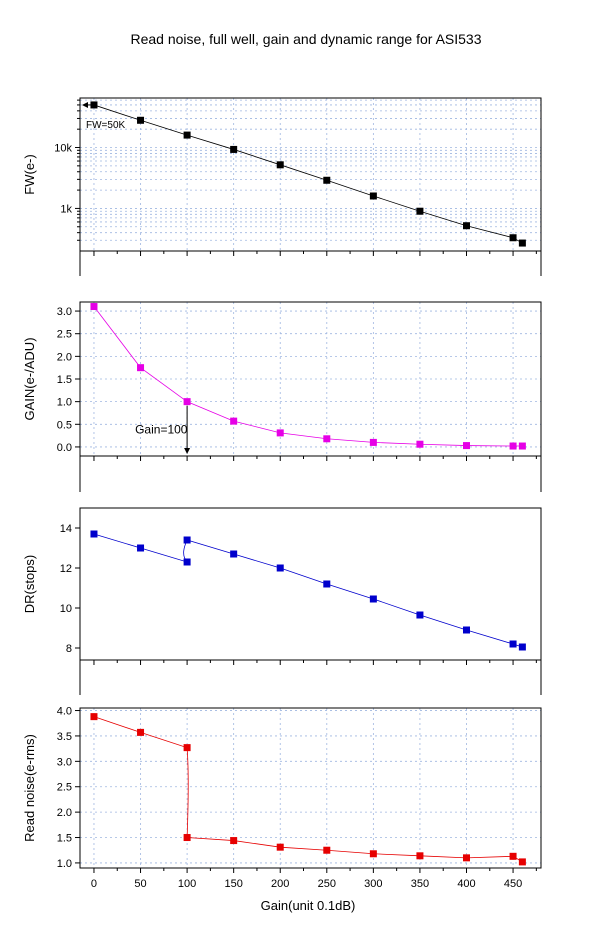 This screenshot has width=597, height=938. What do you see at coordinates (308, 905) in the screenshot?
I see `x-axis-label: Gain(unit 0.1dB)` at bounding box center [308, 905].